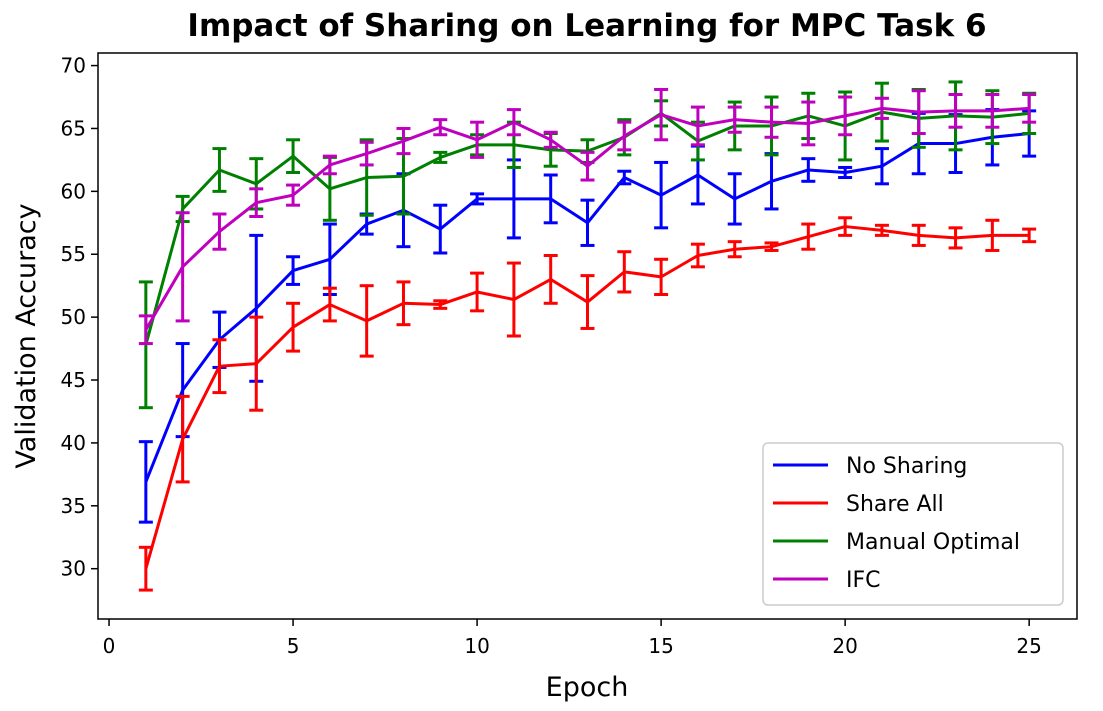 This screenshot has height=711, width=1103. What do you see at coordinates (293, 646) in the screenshot?
I see `x-tick-label: 5` at bounding box center [293, 646].